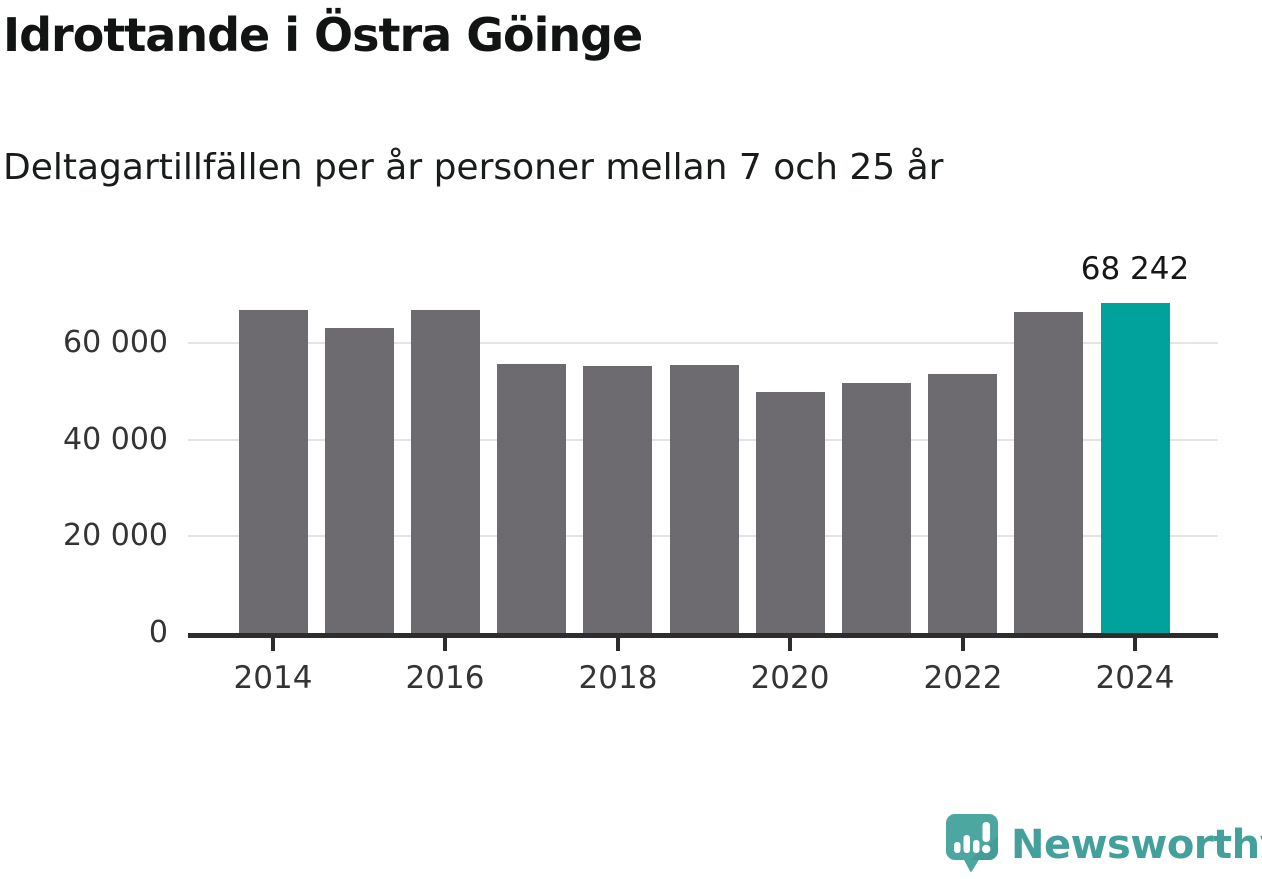 Image resolution: width=1262 pixels, height=879 pixels. Describe the element at coordinates (115, 342) in the screenshot. I see `y-tick-label: 60 000` at that location.